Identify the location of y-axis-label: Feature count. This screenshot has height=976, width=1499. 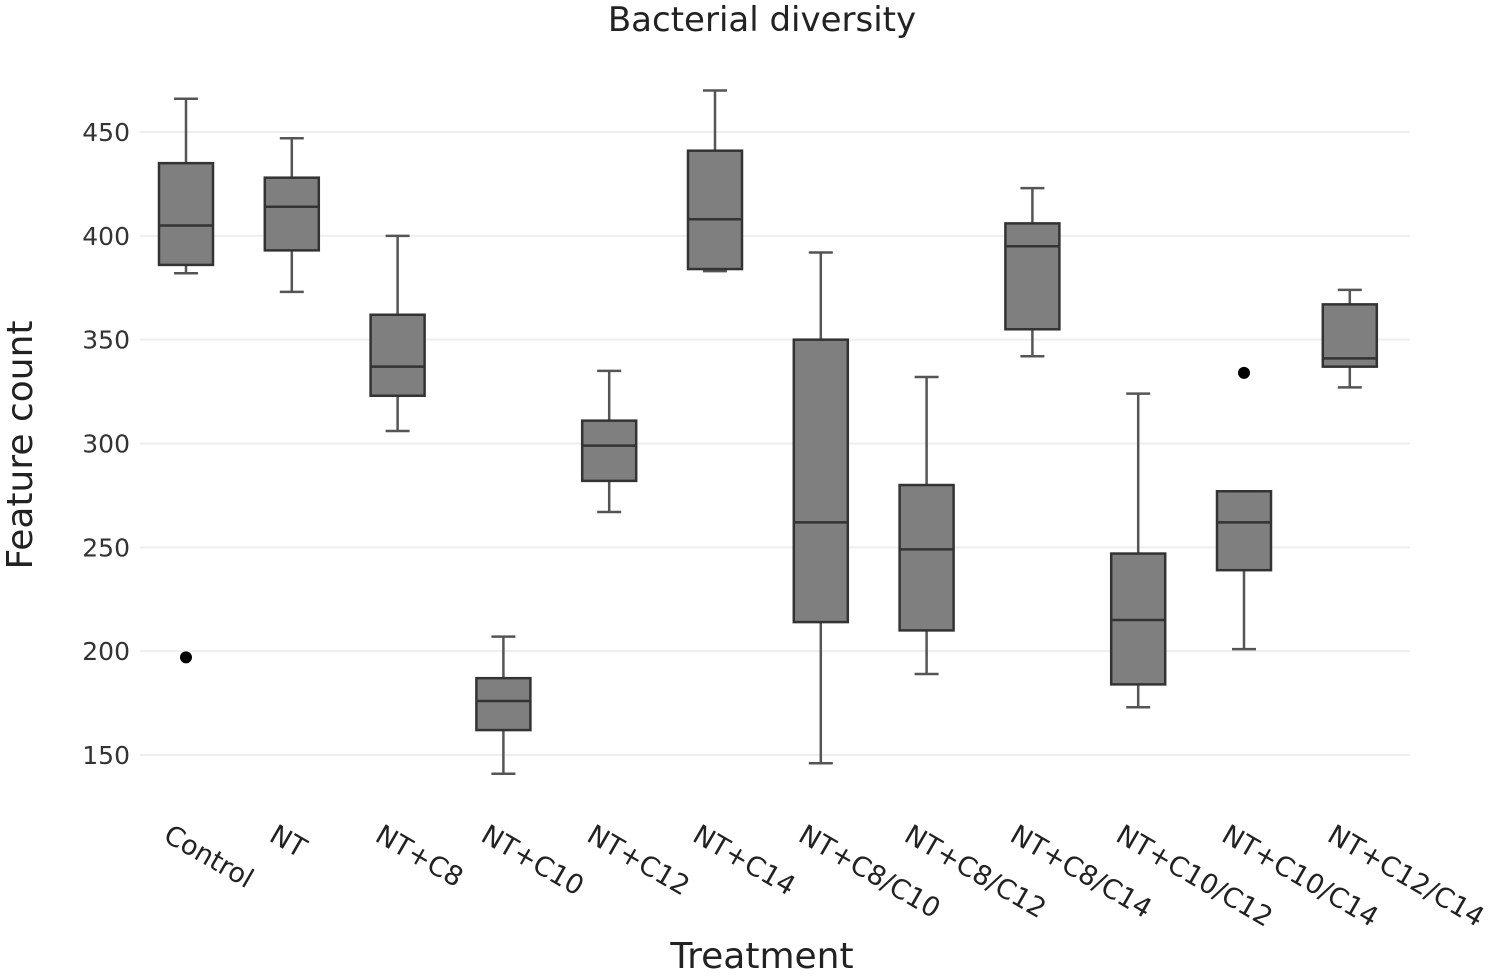
(20, 444).